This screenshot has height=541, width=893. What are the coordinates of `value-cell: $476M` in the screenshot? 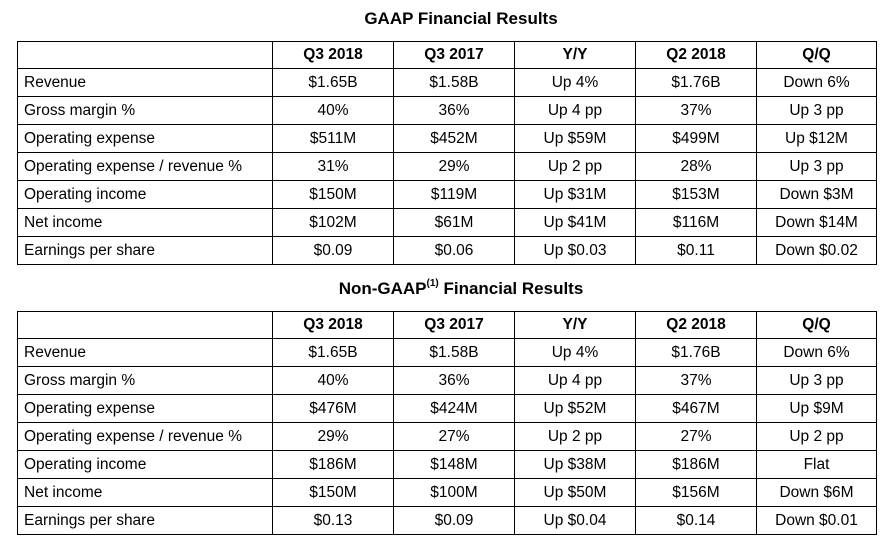 It's located at (333, 408).